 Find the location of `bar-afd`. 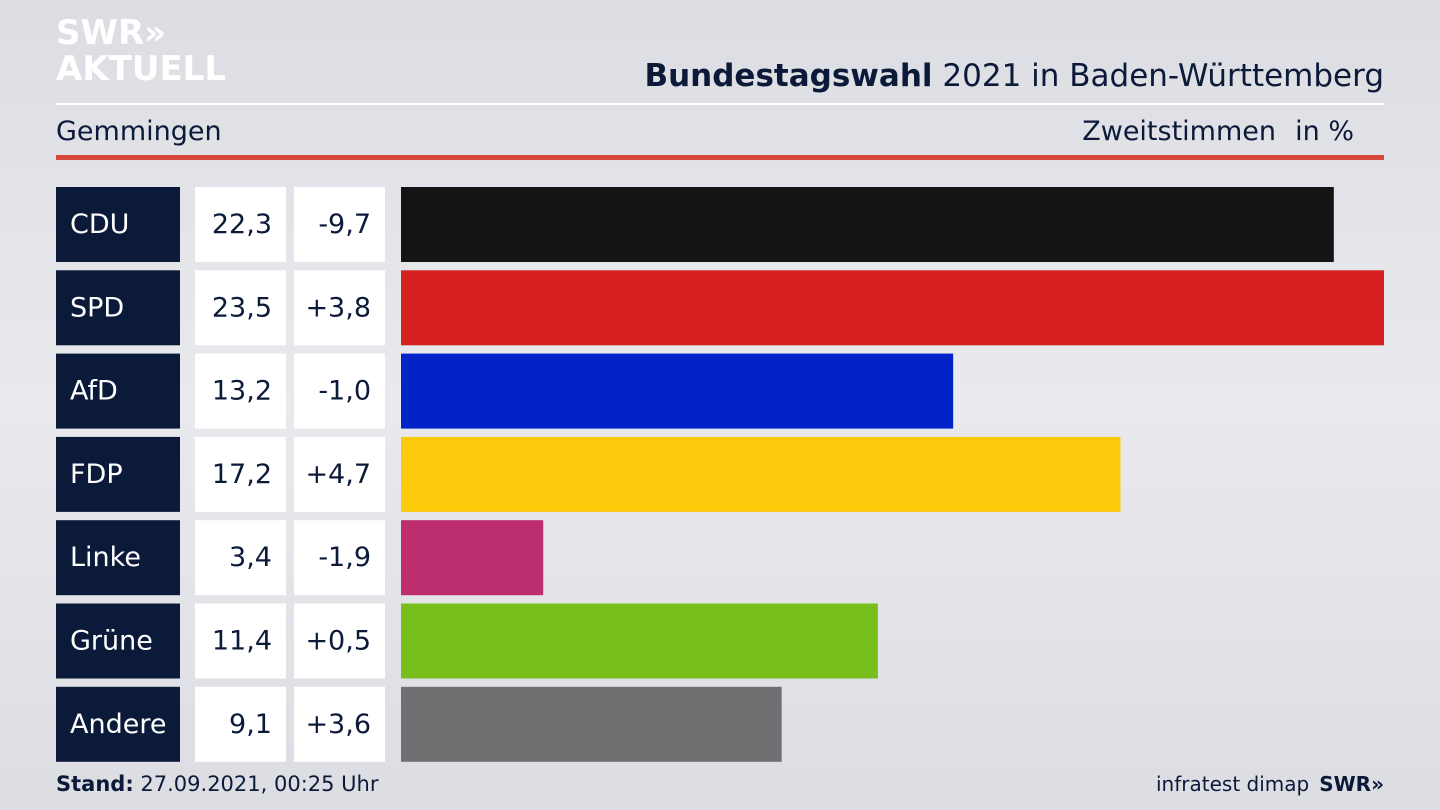

bar-afd is located at coordinates (677, 391).